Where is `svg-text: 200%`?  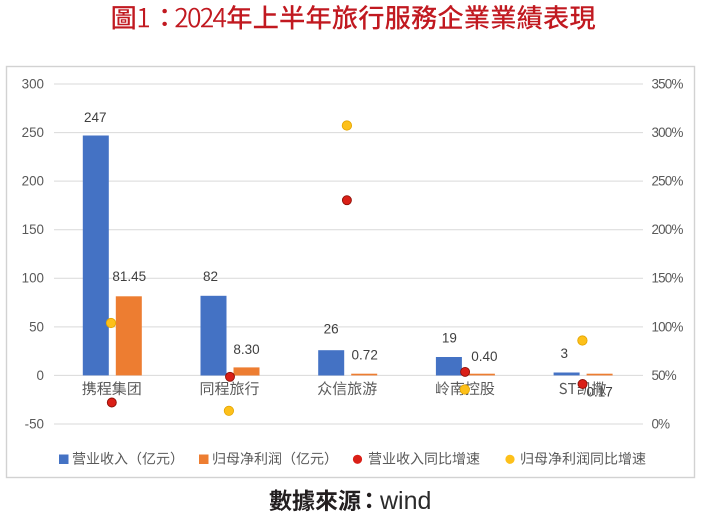
svg-text: 200% is located at coordinates (668, 229).